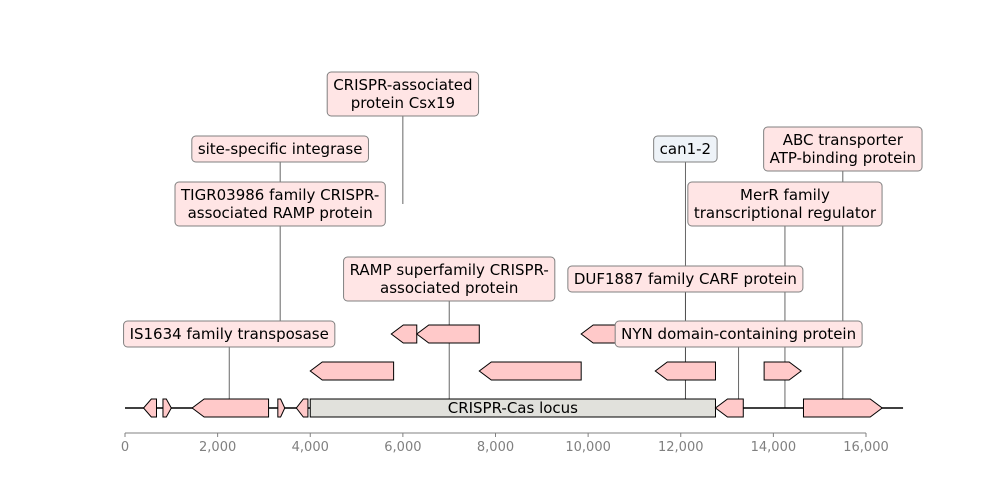 This screenshot has height=480, width=1000. What do you see at coordinates (403, 103) in the screenshot?
I see `label-text: protein Csx19` at bounding box center [403, 103].